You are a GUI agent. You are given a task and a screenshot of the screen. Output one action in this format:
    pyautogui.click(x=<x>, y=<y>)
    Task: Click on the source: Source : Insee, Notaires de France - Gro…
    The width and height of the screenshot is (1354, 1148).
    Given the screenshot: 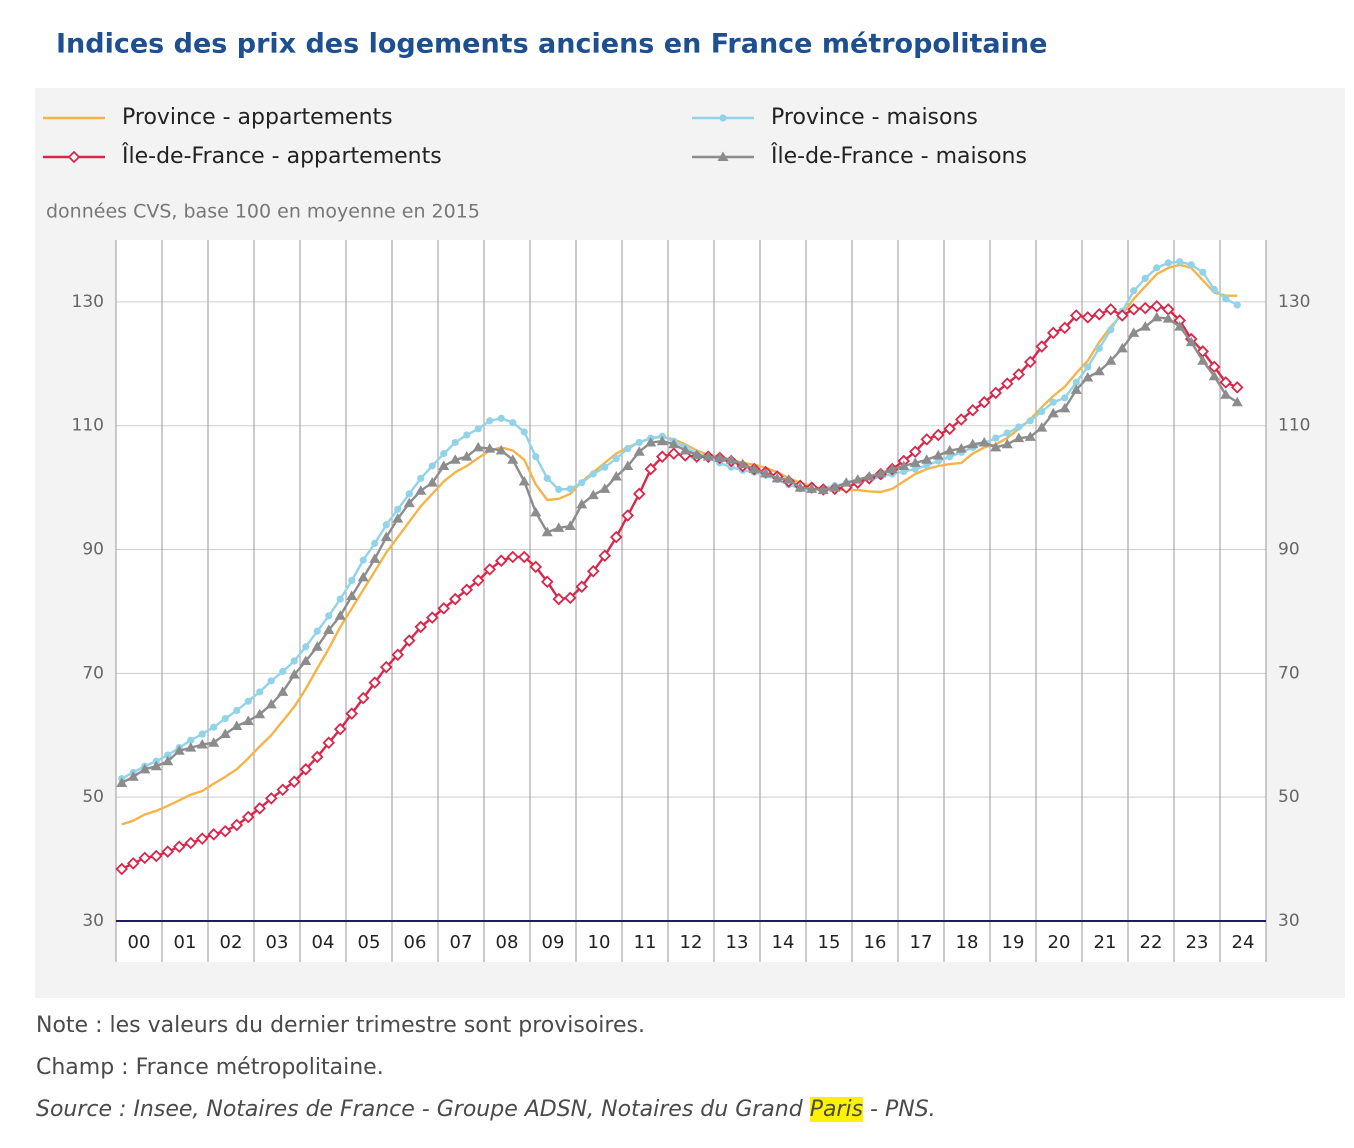 What is the action you would take?
    pyautogui.click(x=486, y=1109)
    